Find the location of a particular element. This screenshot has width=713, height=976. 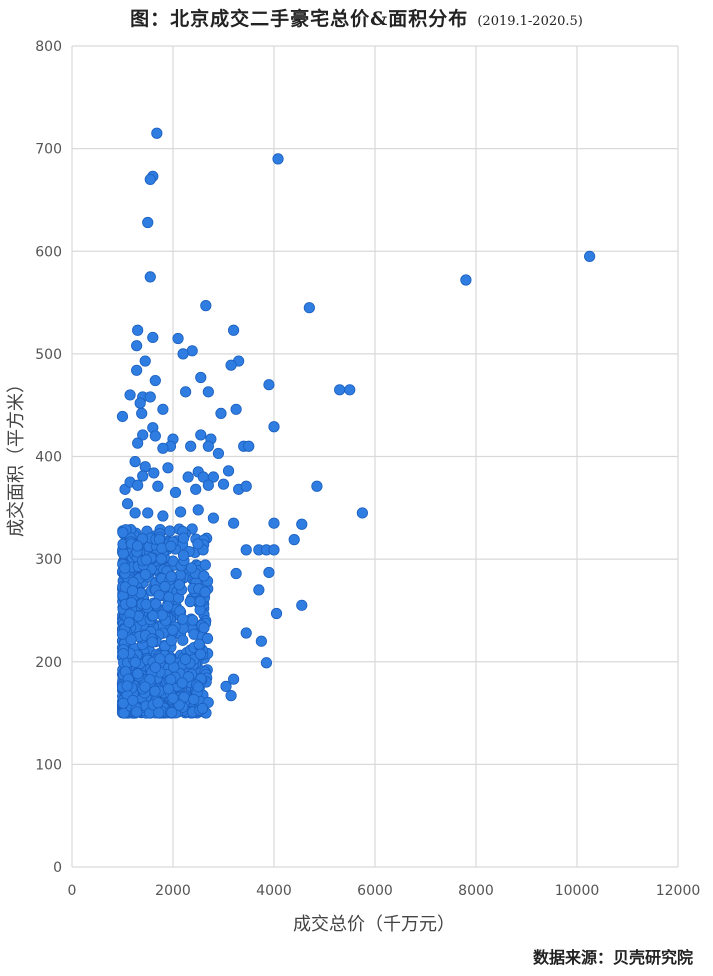

title-main: 图：北京成交二手豪宅总价&面积分布 is located at coordinates (299, 19).